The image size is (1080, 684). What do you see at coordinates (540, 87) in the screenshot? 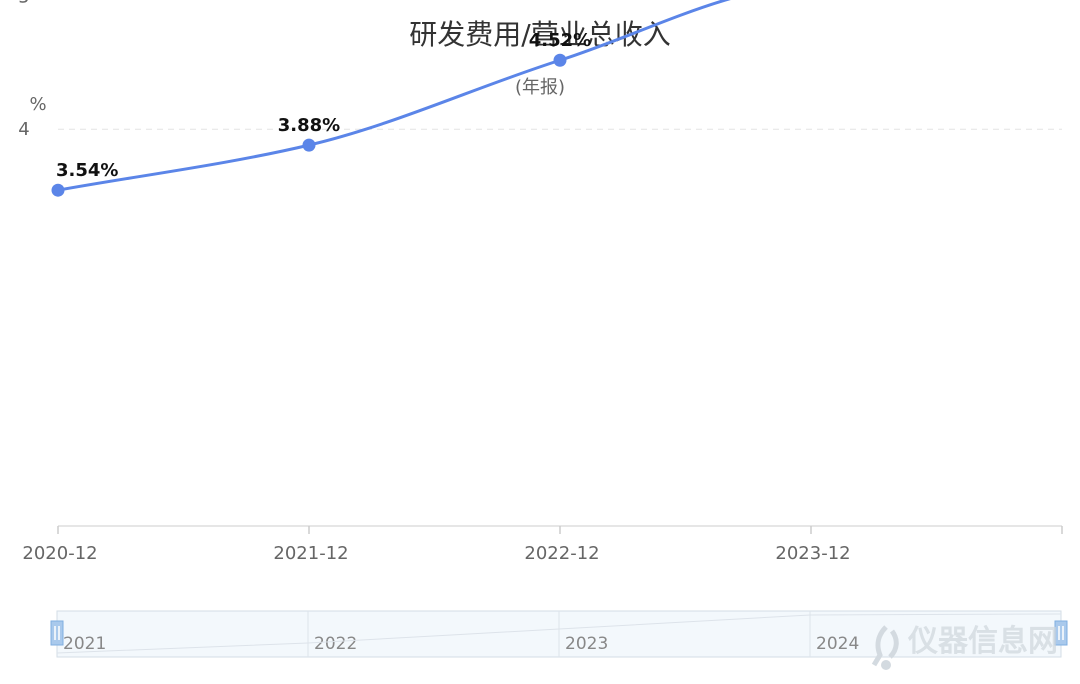
I see `chart-subtitle: (年报)` at bounding box center [540, 87].